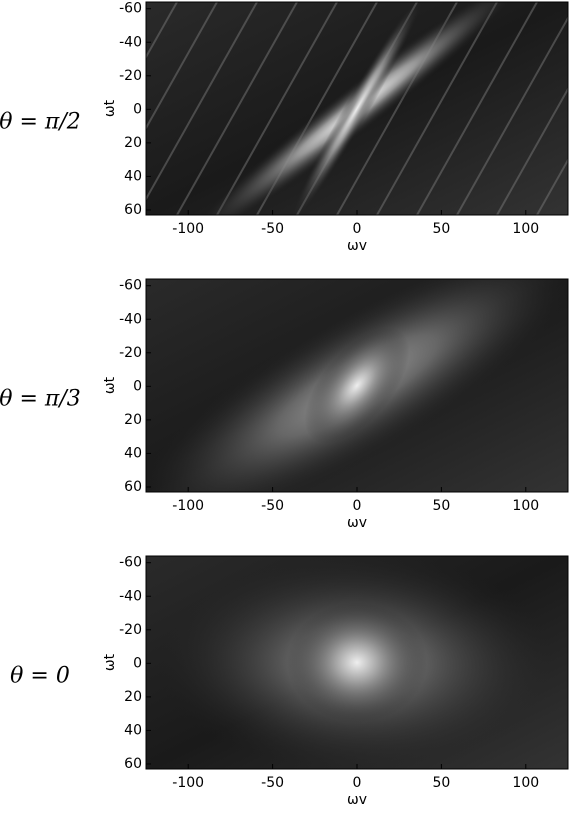 The width and height of the screenshot is (569, 813). I want to click on row-label: θ = 0, so click(40, 676).